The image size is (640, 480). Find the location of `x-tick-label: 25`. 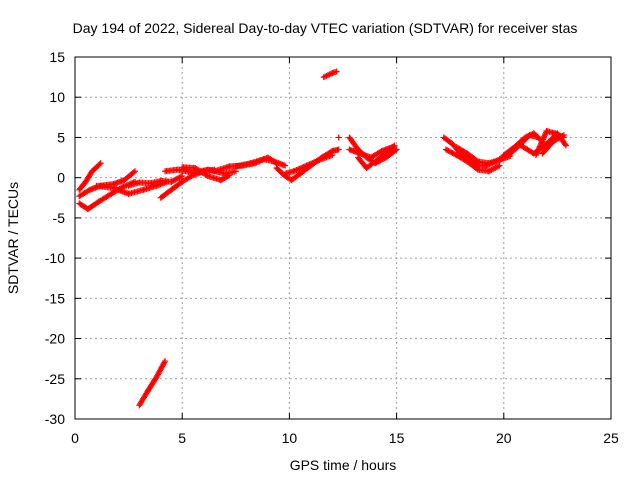

x-tick-label: 25 is located at coordinates (611, 438).